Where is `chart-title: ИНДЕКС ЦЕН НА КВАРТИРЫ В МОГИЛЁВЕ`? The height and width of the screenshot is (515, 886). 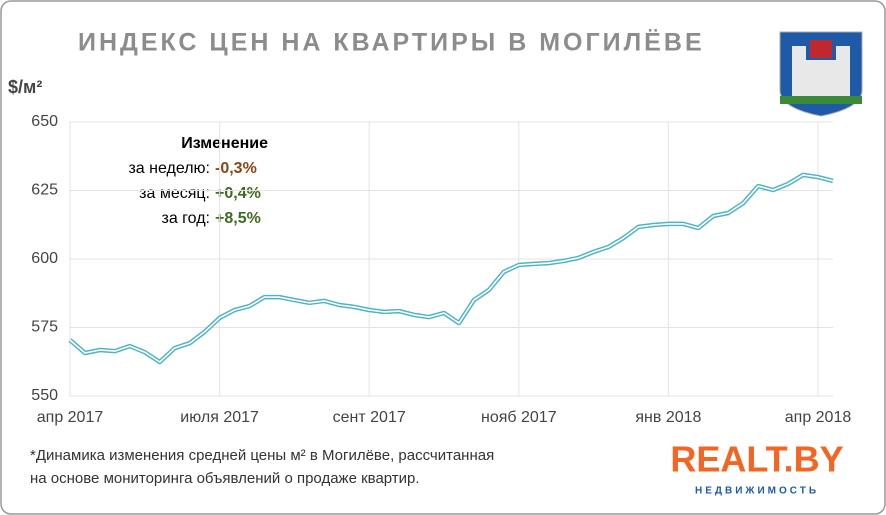 chart-title: ИНДЕКС ЦЕН НА КВАРТИРЫ В МОГИЛЁВЕ is located at coordinates (391, 43).